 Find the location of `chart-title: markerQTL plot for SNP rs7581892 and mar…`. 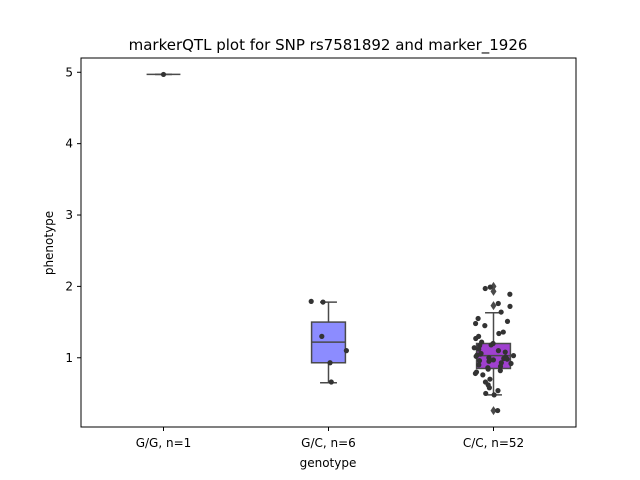

chart-title: markerQTL plot for SNP rs7581892 and mar… is located at coordinates (328, 45).